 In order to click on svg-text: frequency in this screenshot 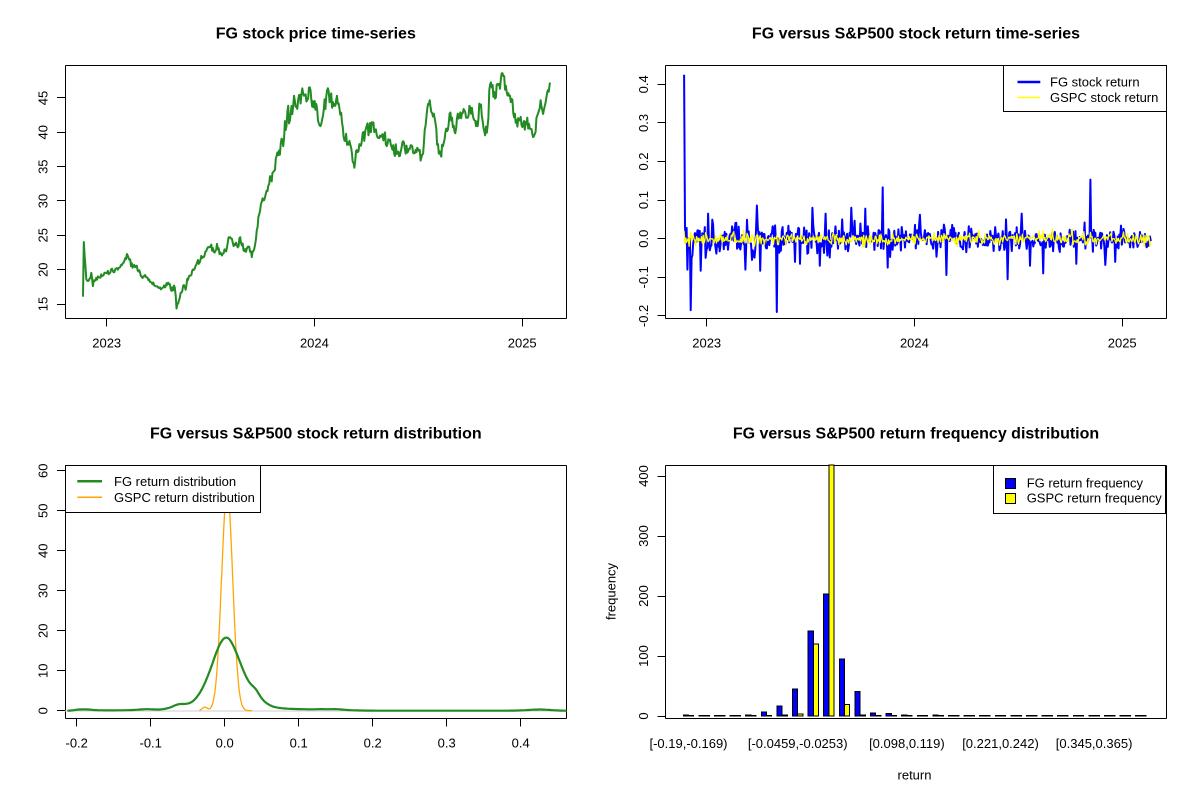, I will do `click(611, 591)`.